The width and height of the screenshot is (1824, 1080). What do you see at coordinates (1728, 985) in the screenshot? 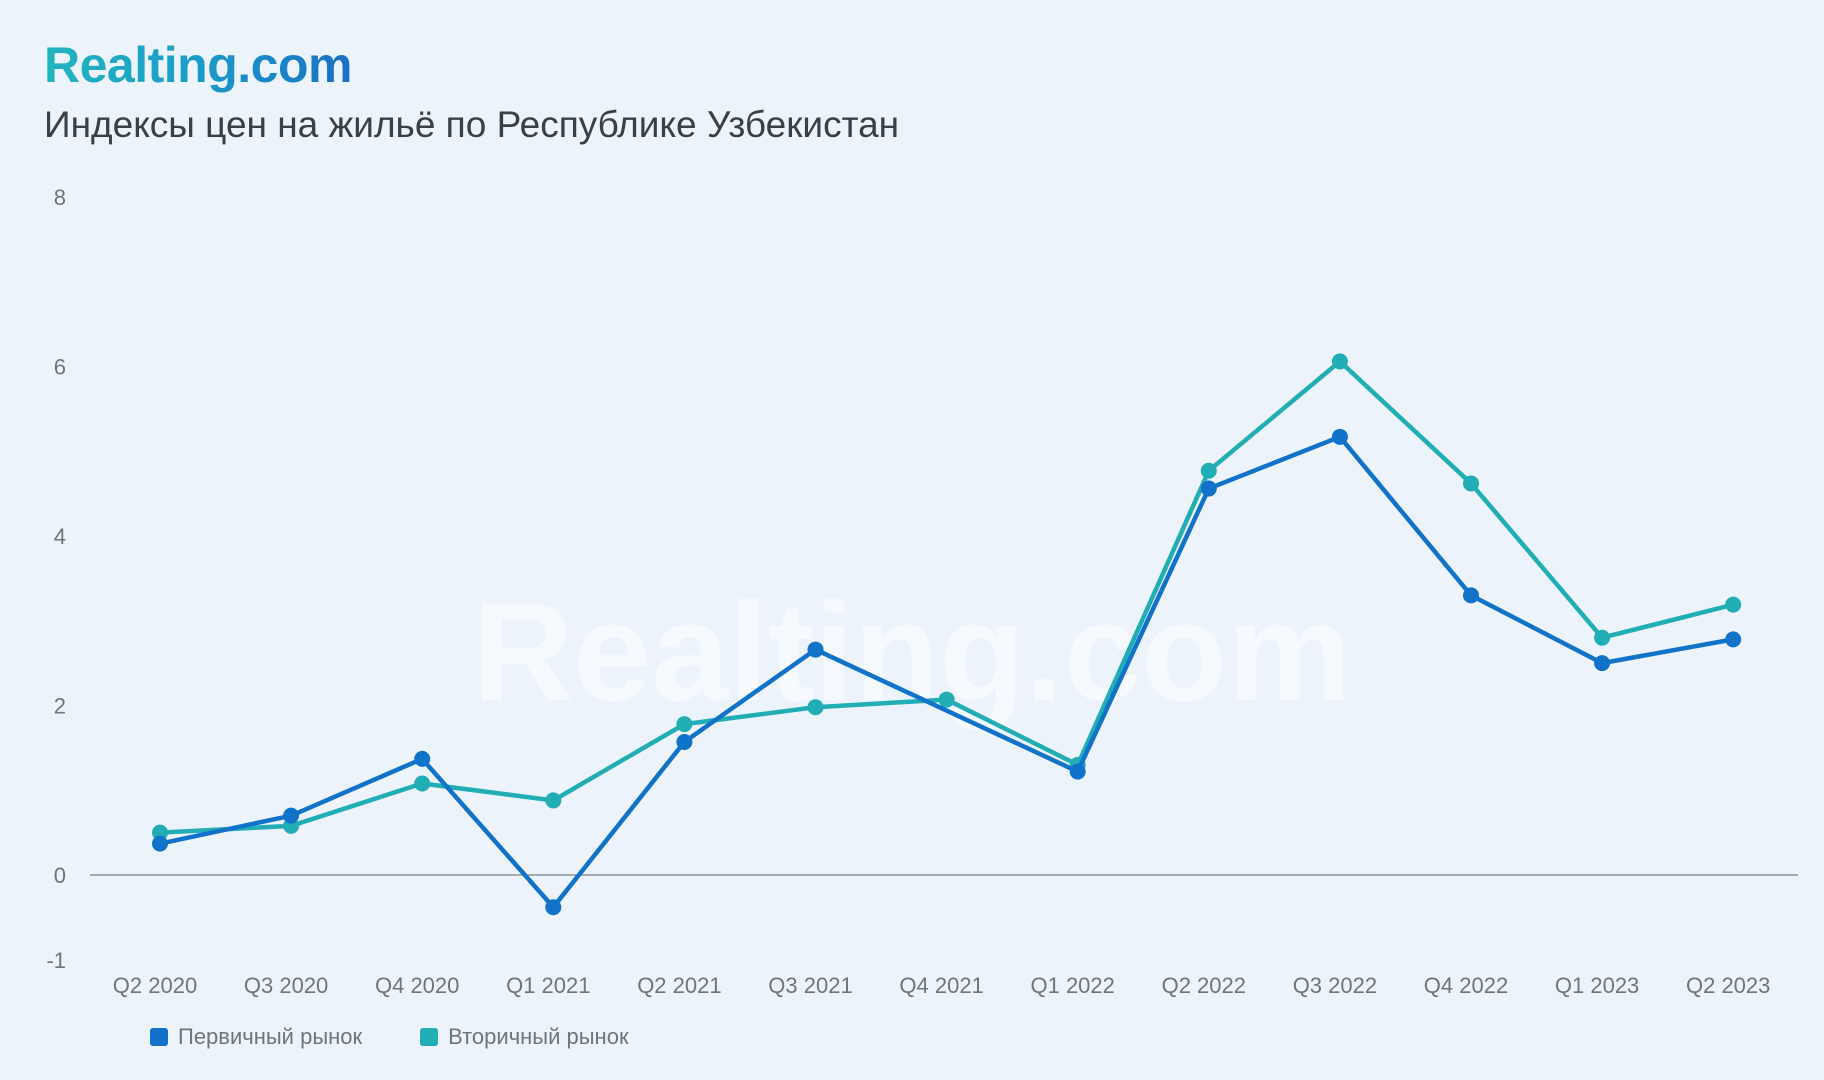
I see `x-tick-label: Q2 2023` at bounding box center [1728, 985].